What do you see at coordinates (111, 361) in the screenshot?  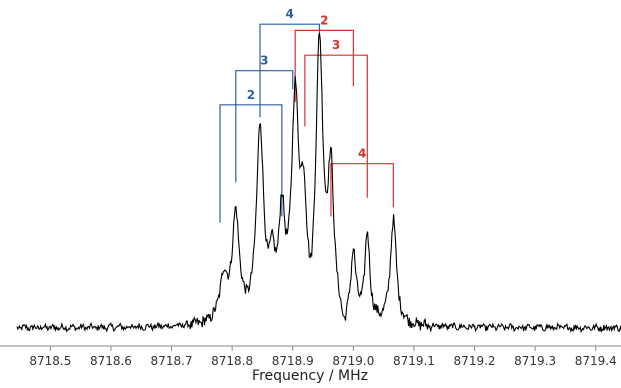 I see `x-tick-label: 8718.6` at bounding box center [111, 361].